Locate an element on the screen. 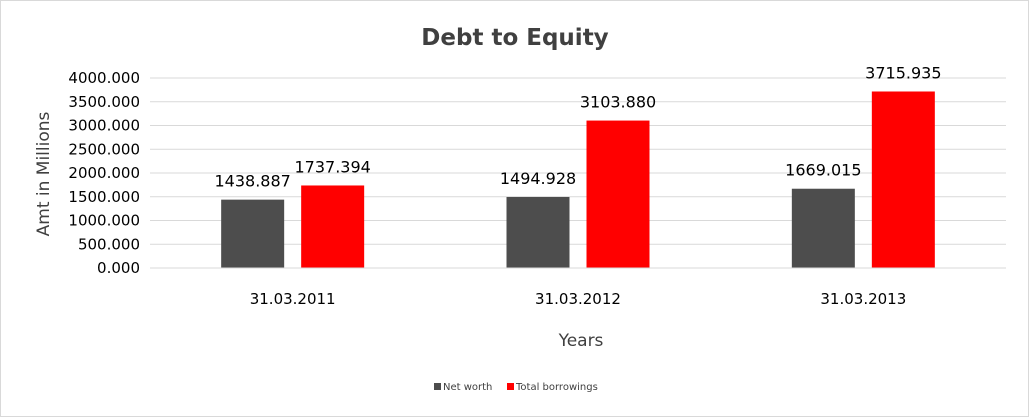  chart-title: Debt to Equity is located at coordinates (514, 38).